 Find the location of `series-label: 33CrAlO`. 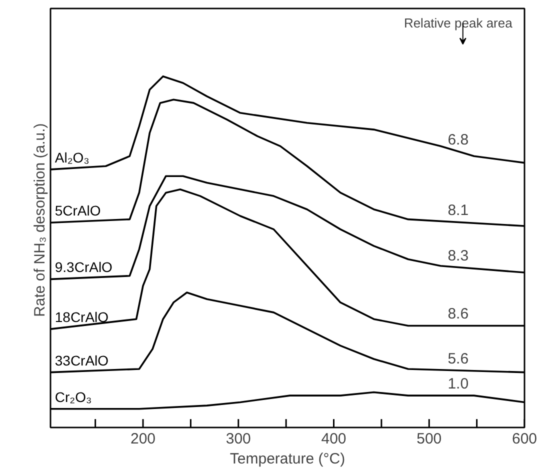

series-label: 33CrAlO is located at coordinates (81, 360).